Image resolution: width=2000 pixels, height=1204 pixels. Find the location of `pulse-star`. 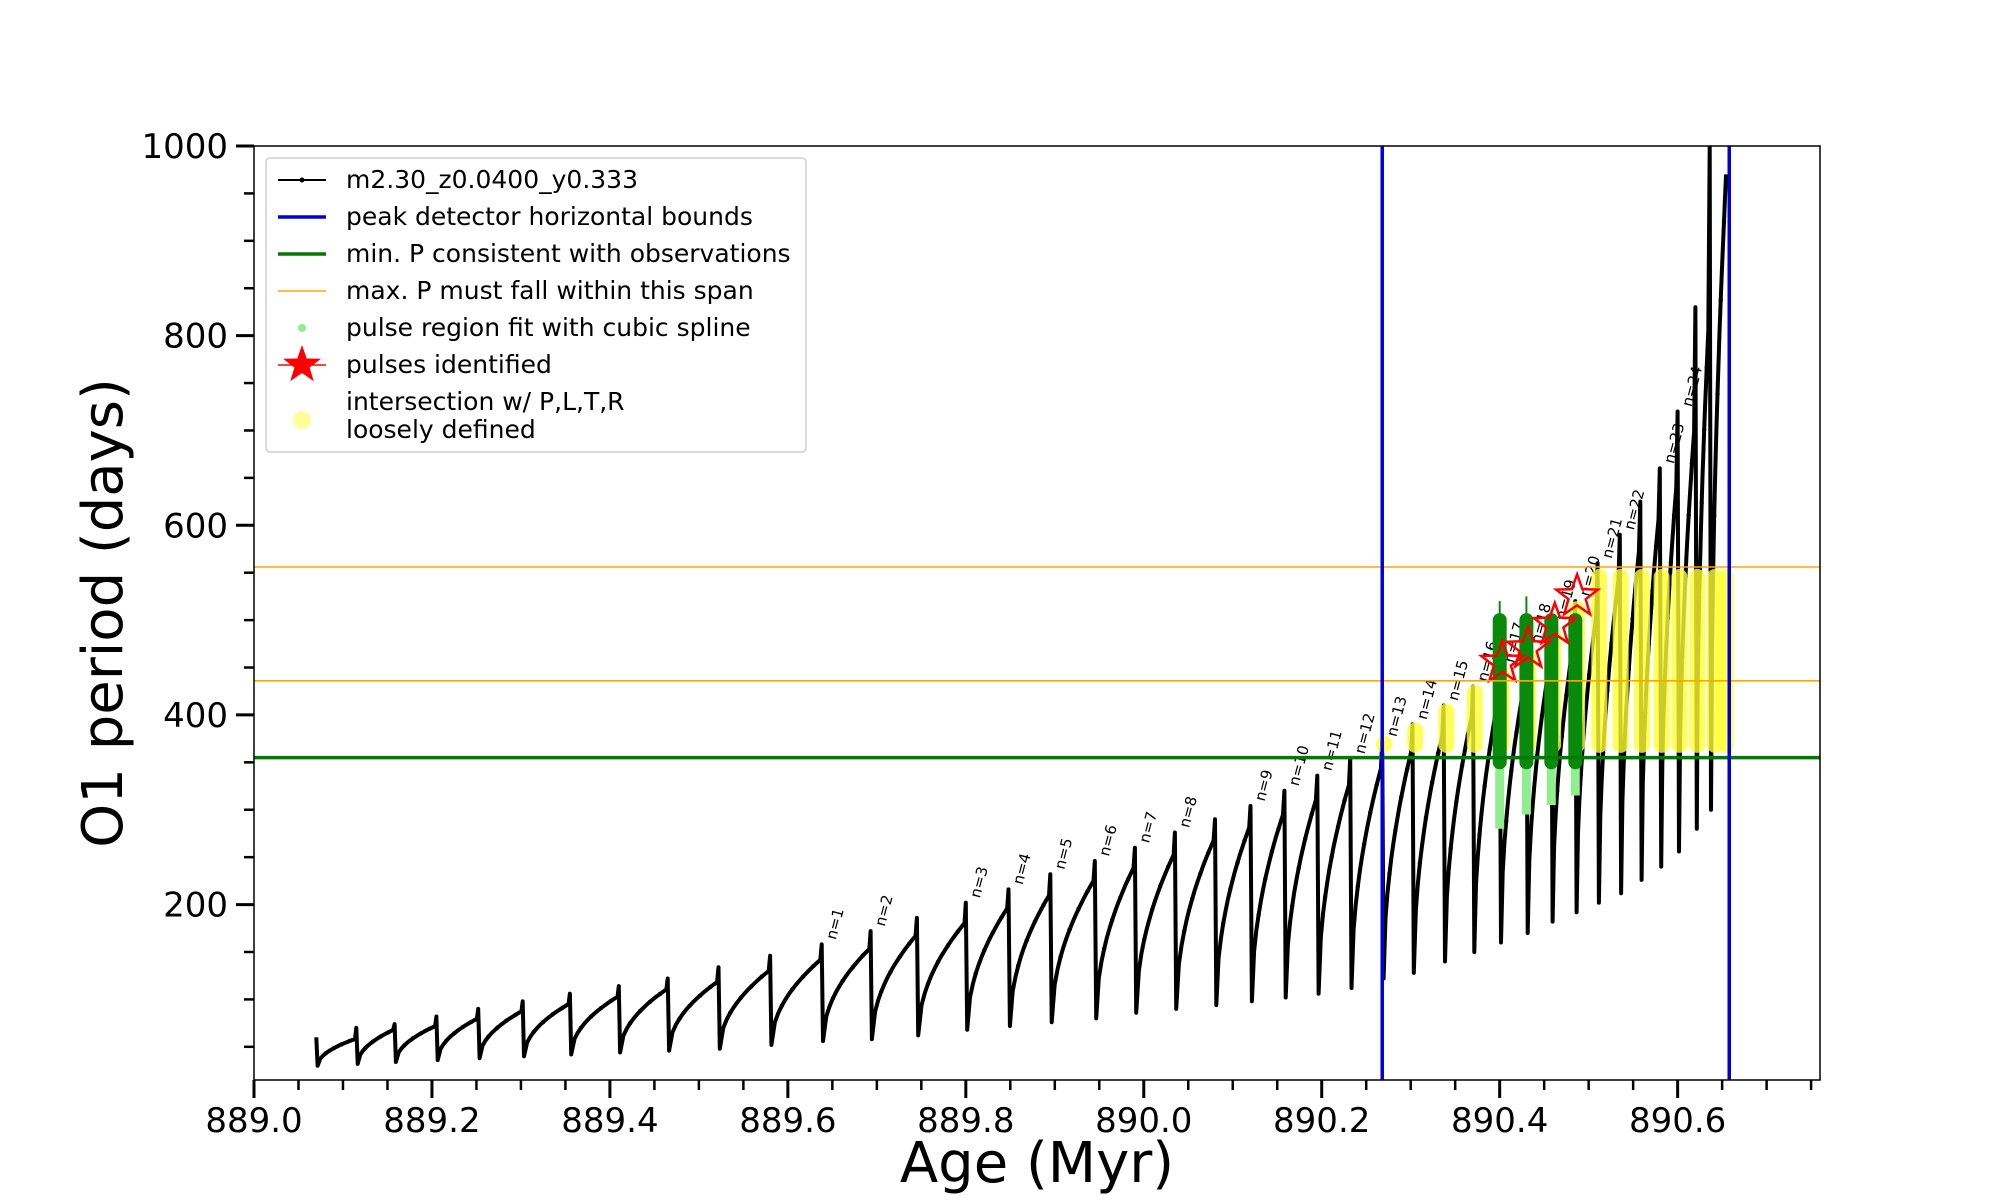

pulse-star is located at coordinates (1577, 594).